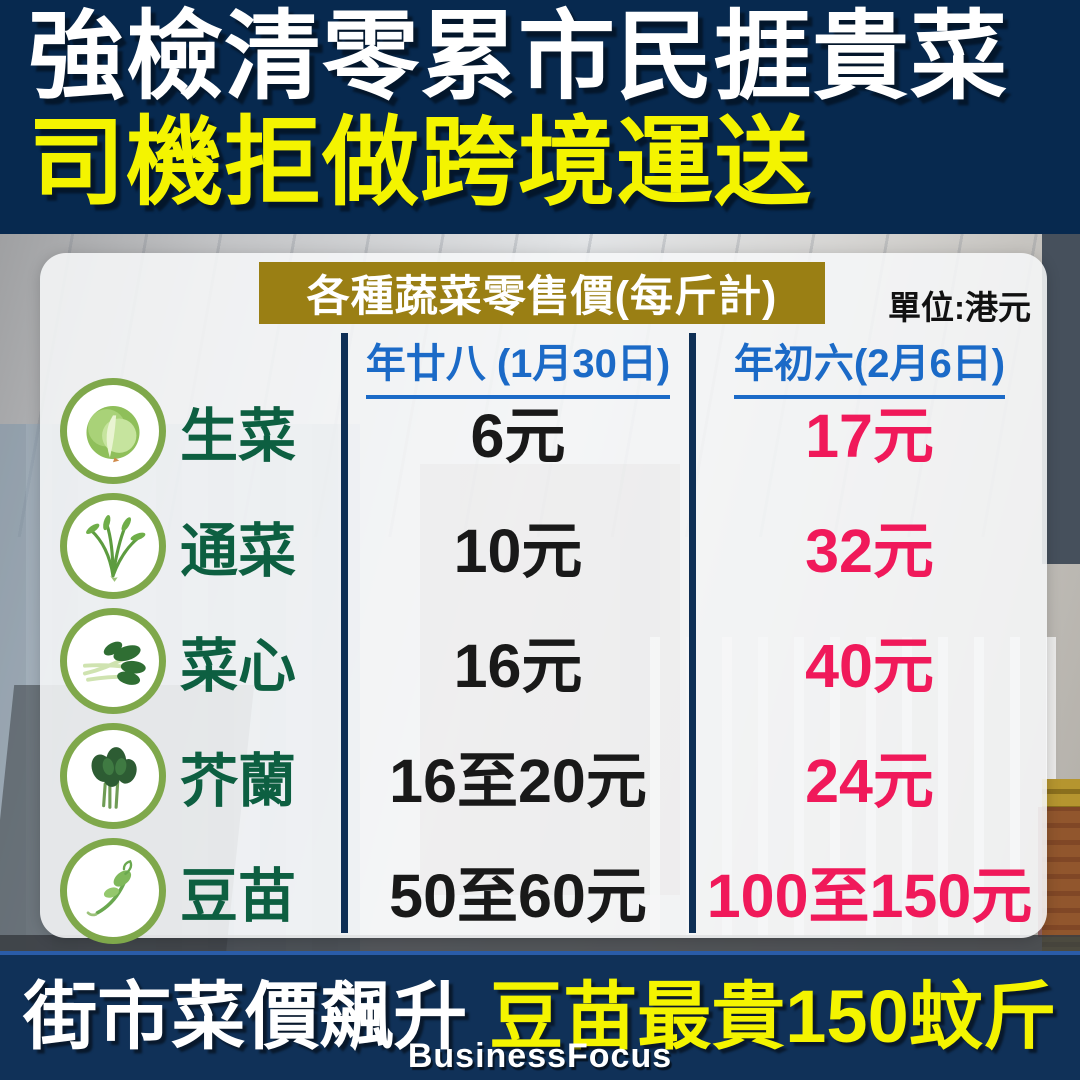 This screenshot has height=1080, width=1080. I want to click on price-after: 100至150元, so click(869, 896).